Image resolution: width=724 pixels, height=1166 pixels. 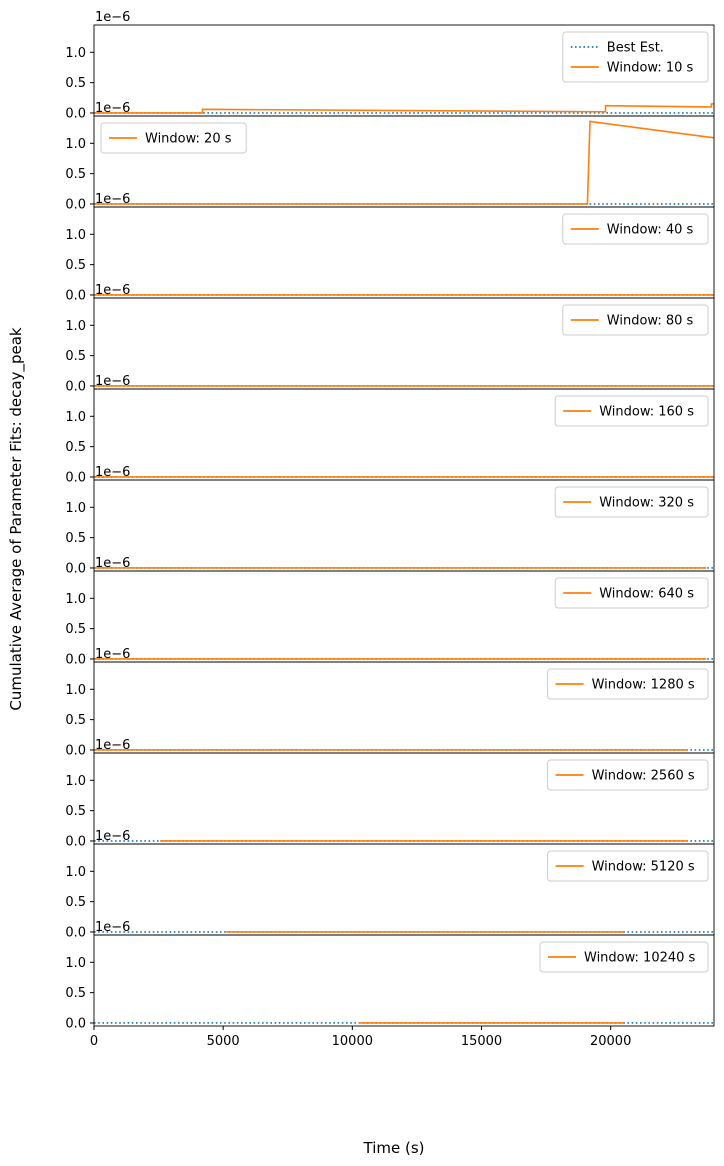 I want to click on panel-6: 0.0 0.5 1.0 1e−6 Window: 320 s, so click(x=390, y=520).